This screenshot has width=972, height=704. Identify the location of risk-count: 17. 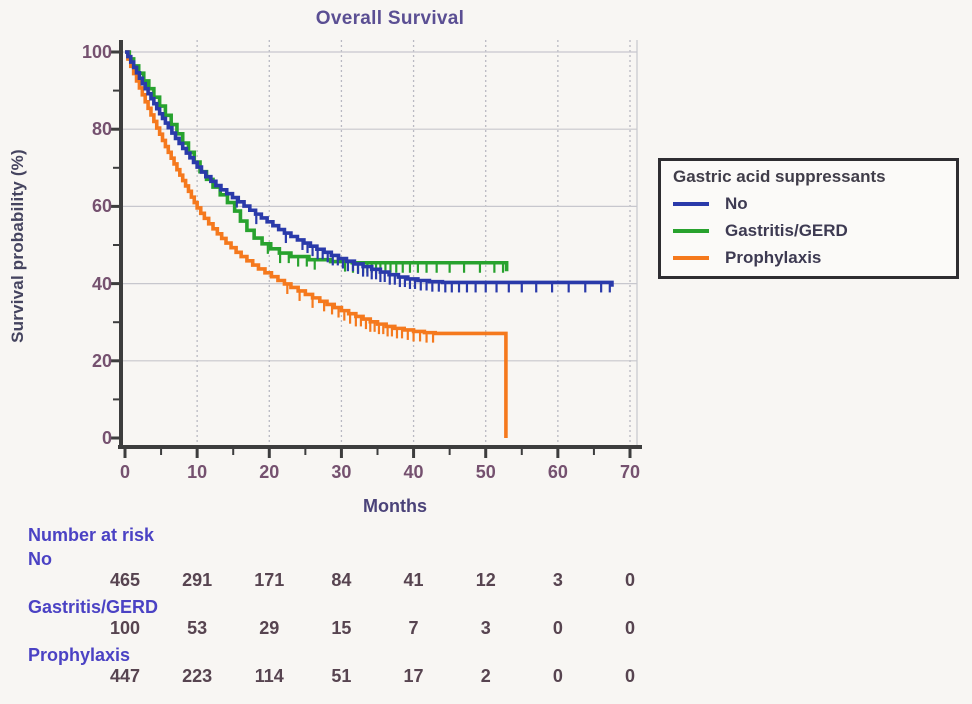
(413, 676).